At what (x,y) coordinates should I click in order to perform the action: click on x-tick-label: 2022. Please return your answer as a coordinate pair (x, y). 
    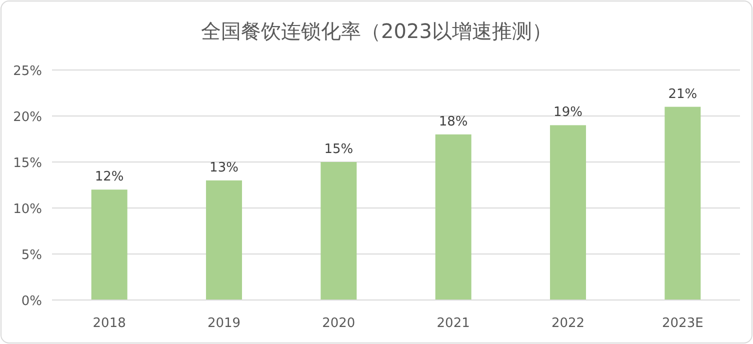
    Looking at the image, I should click on (568, 323).